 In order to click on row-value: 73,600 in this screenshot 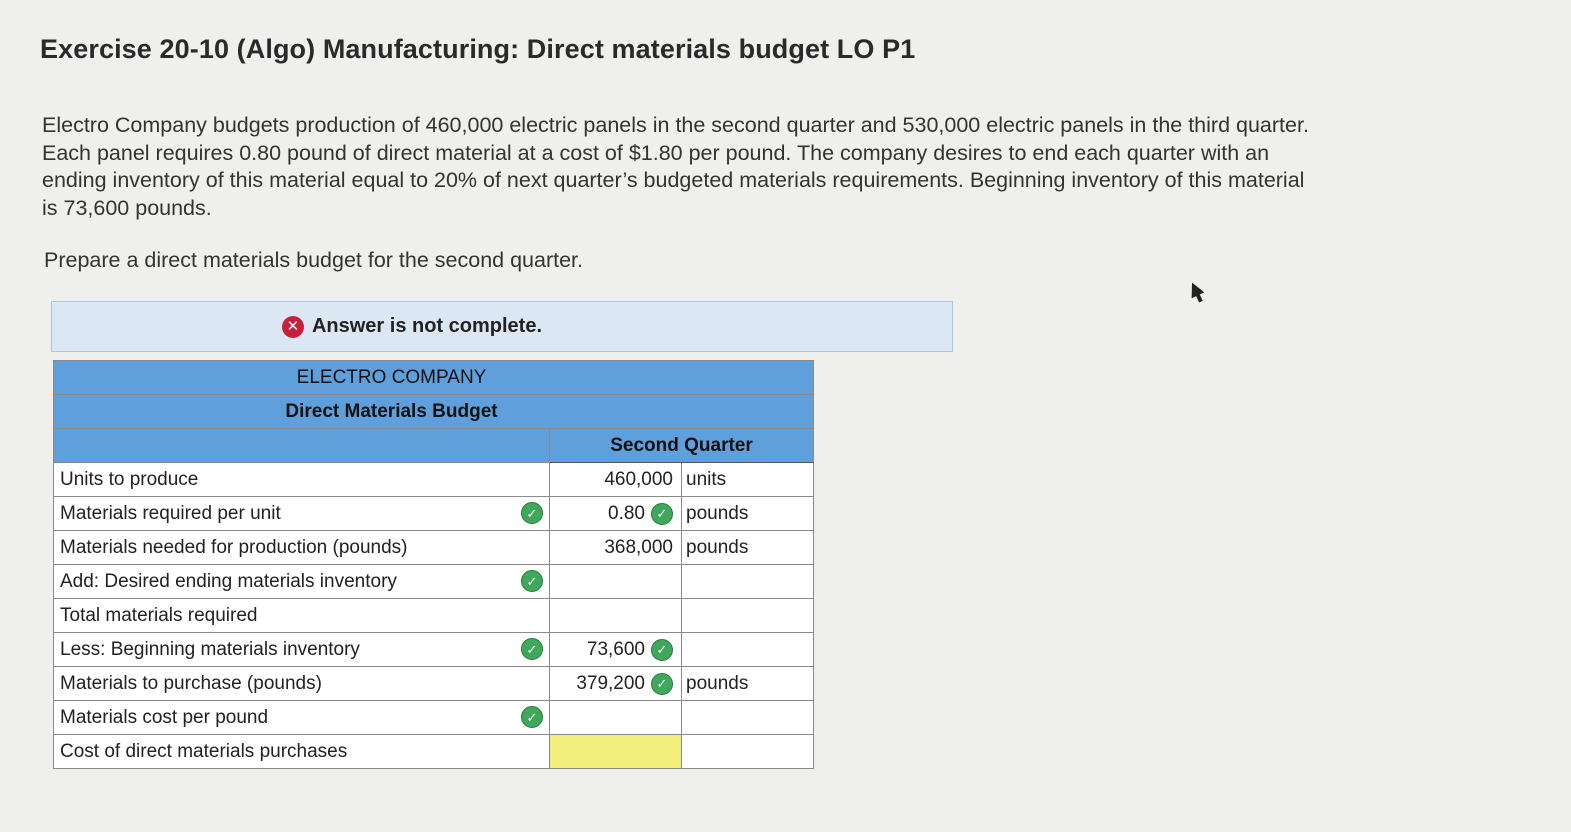, I will do `click(615, 649)`.